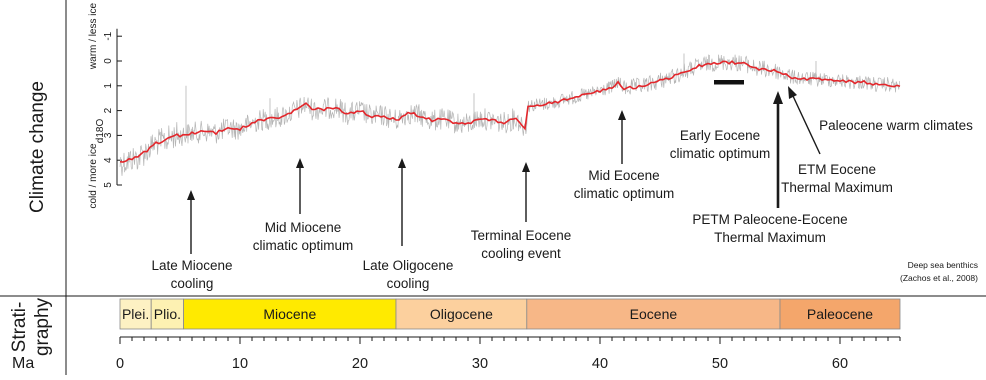  Describe the element at coordinates (191, 265) in the screenshot. I see `late-miocene-line1: Late Miocene` at that location.